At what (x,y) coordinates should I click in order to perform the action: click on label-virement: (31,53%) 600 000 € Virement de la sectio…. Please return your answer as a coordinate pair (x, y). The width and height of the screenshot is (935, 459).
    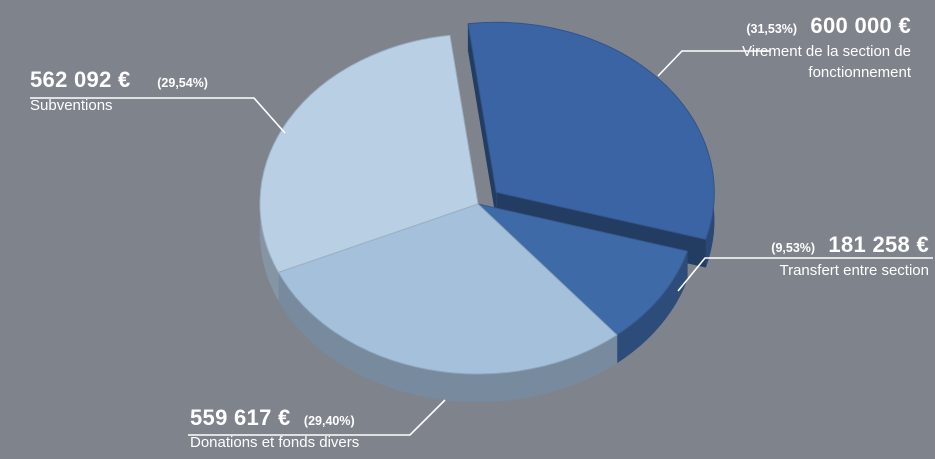
    Looking at the image, I should click on (808, 48).